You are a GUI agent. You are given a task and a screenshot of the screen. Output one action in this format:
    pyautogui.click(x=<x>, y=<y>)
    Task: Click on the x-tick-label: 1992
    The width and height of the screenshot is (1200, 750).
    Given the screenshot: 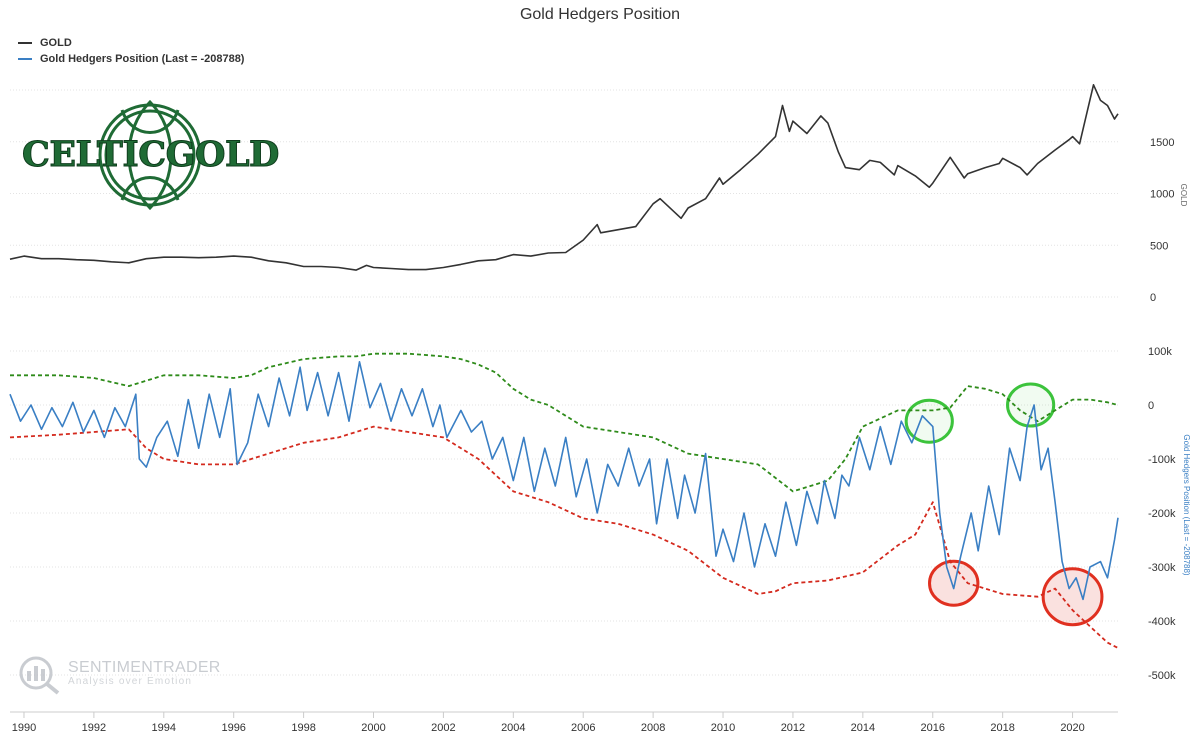 What is the action you would take?
    pyautogui.click(x=94, y=728)
    